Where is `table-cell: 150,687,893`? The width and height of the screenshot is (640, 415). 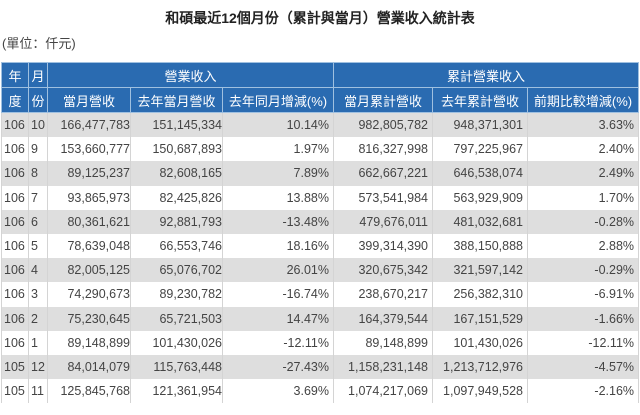
table-cell: 150,687,893 is located at coordinates (176, 149).